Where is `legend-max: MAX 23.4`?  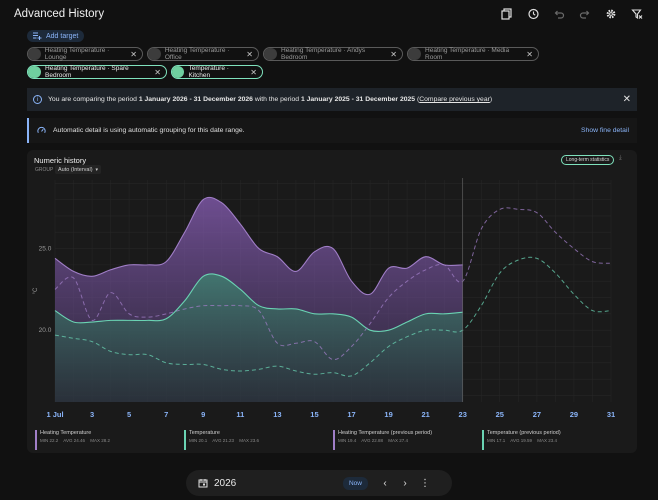
legend-max: MAX 23.4 is located at coordinates (547, 440).